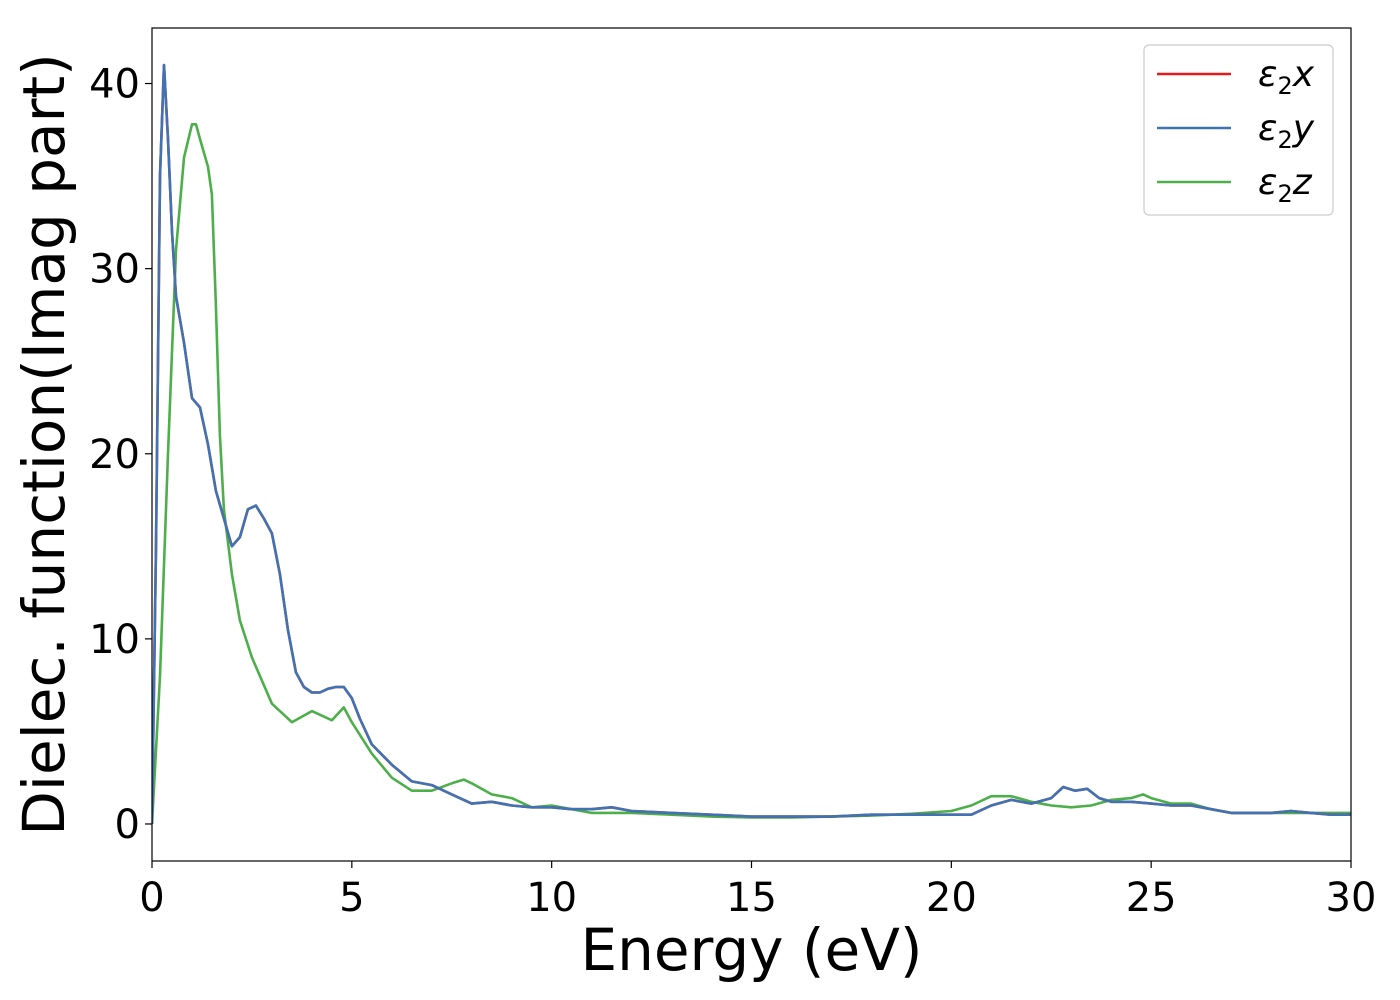 This screenshot has height=1000, width=1400. I want to click on legend-label: ε2z, so click(1285, 185).